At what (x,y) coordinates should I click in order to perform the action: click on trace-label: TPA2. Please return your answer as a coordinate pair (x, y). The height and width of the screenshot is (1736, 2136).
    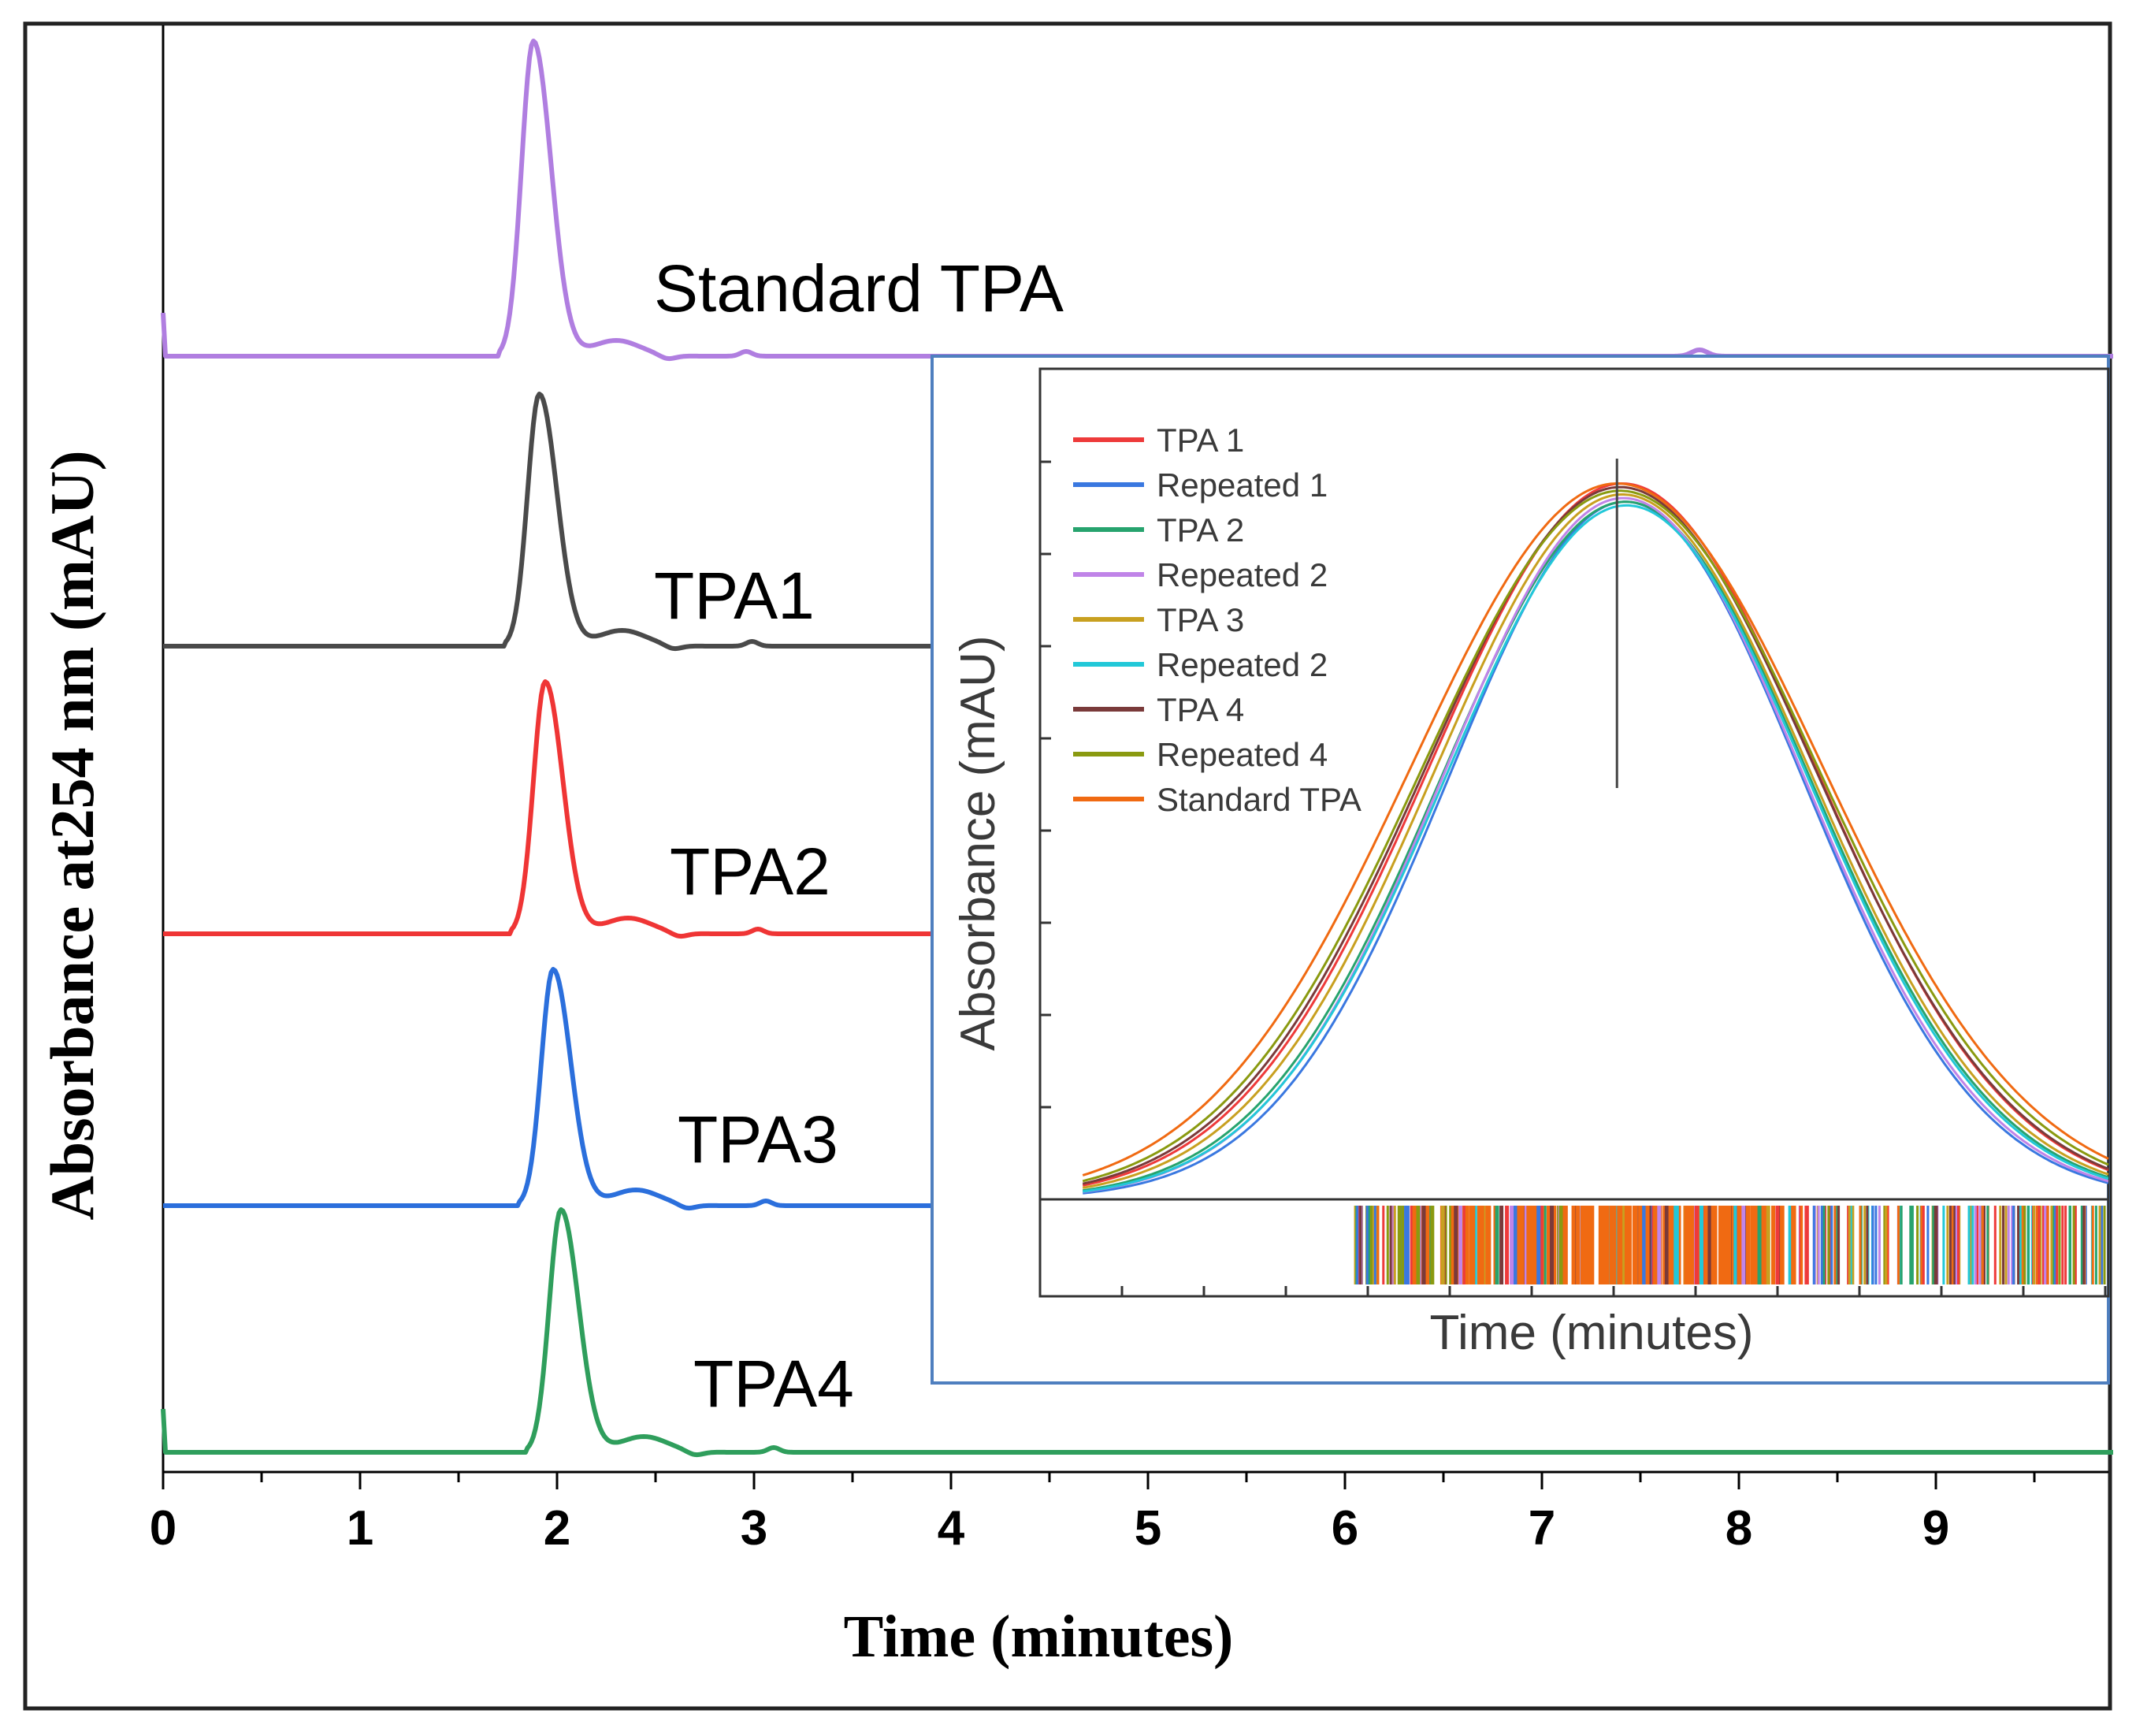
    Looking at the image, I should click on (750, 872).